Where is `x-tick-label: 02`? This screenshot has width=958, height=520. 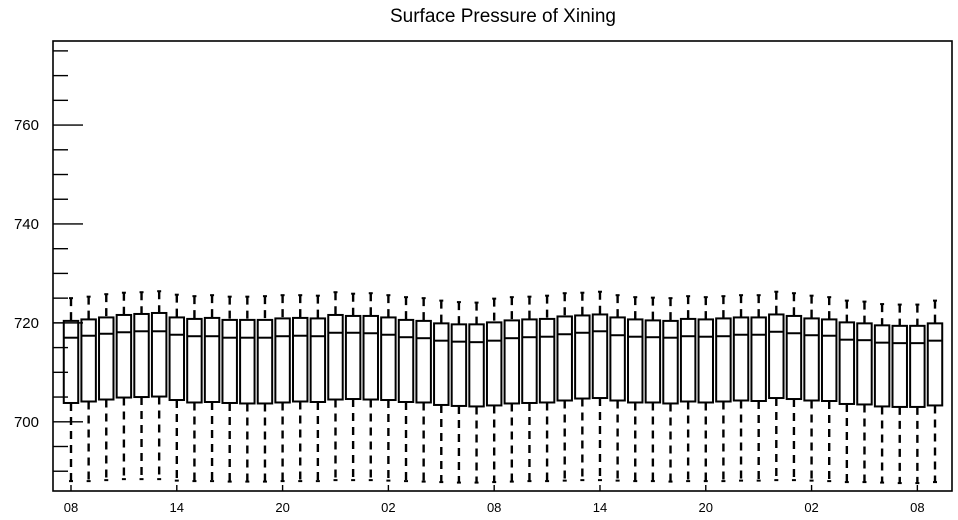
x-tick-label: 02 is located at coordinates (811, 507).